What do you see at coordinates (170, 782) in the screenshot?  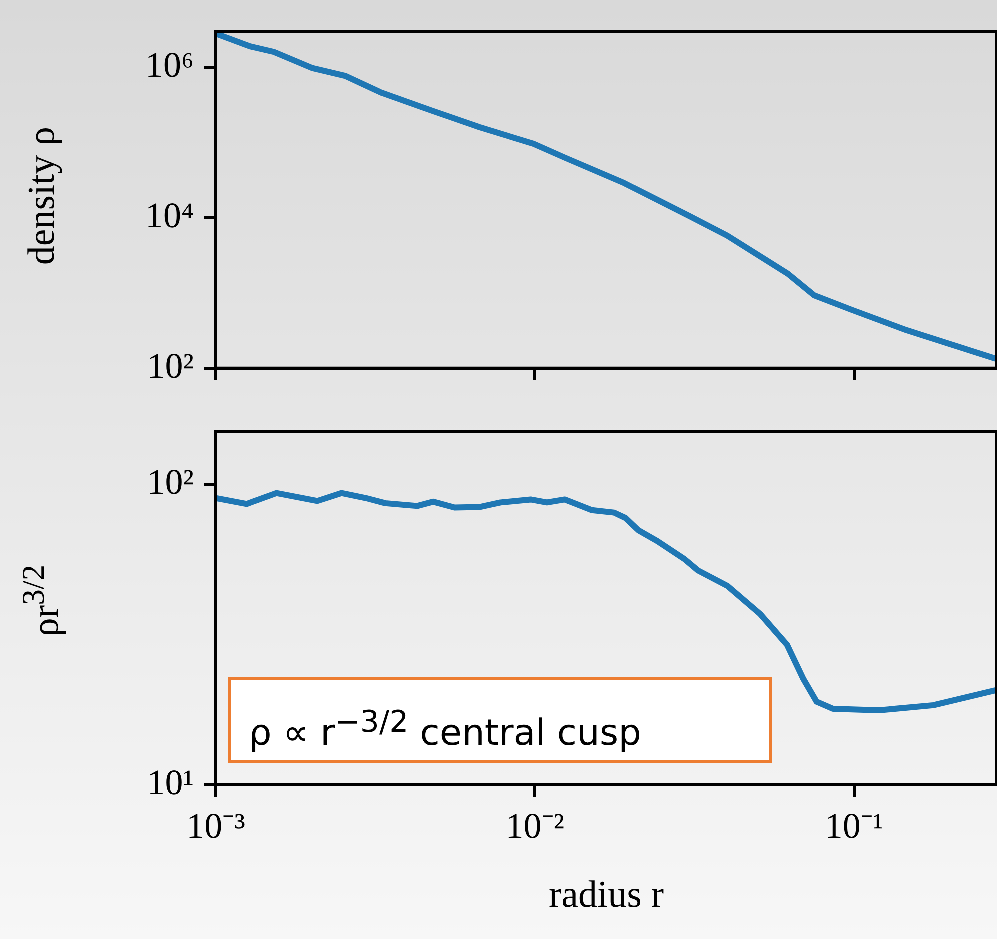 I see `y-tick-label: 10¹` at bounding box center [170, 782].